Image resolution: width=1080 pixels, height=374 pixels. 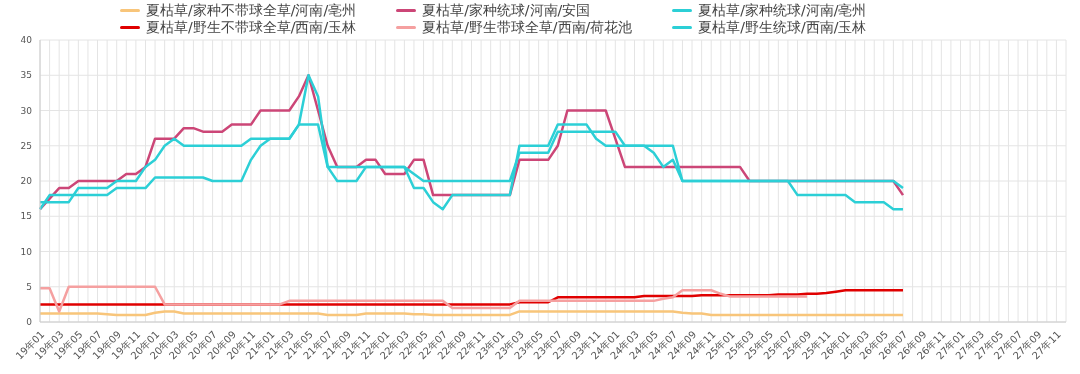 What do you see at coordinates (29, 286) in the screenshot?
I see `y-tick-label: 5` at bounding box center [29, 286].